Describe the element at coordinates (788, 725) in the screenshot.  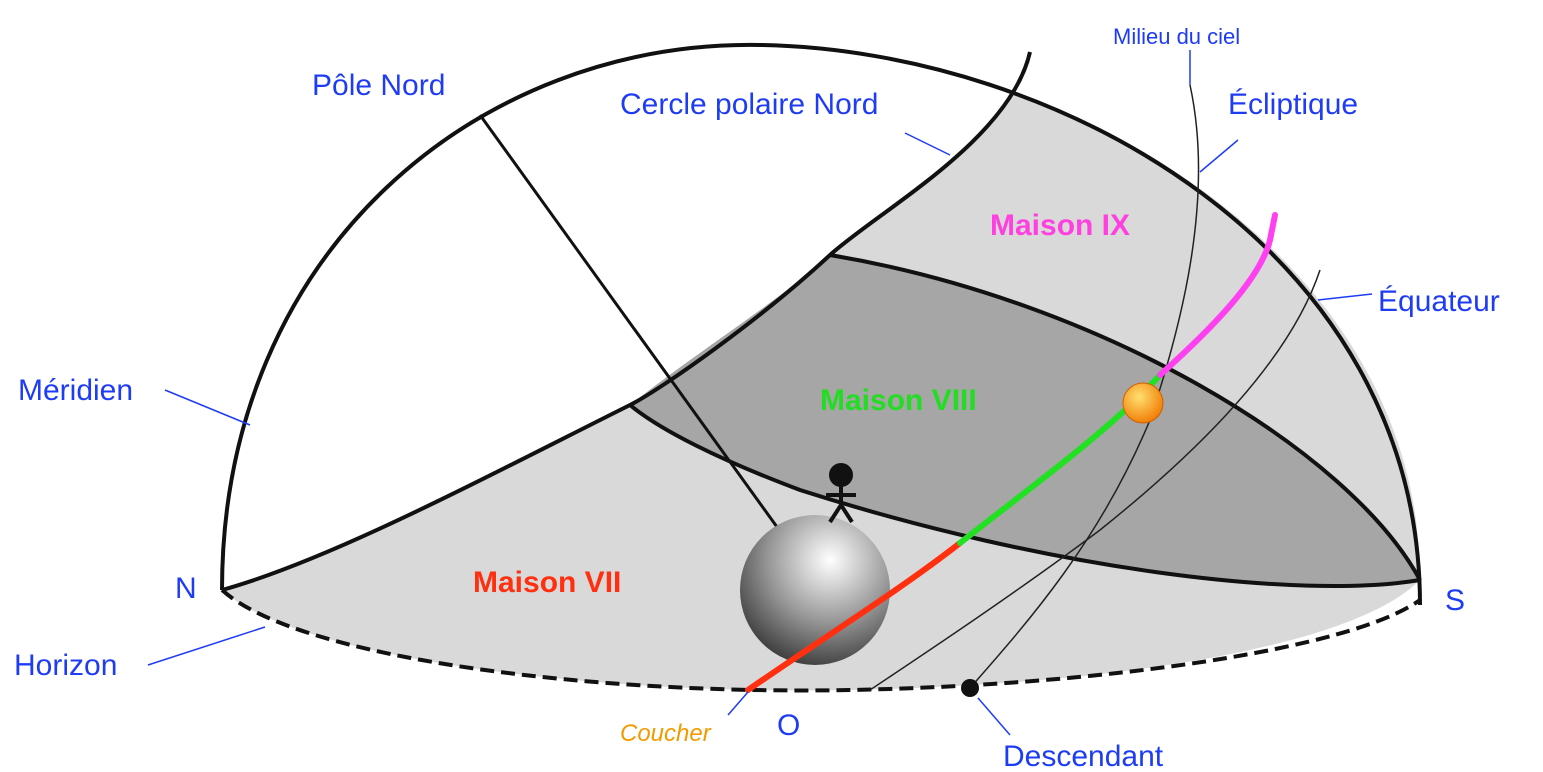
I see `label: O` at that location.